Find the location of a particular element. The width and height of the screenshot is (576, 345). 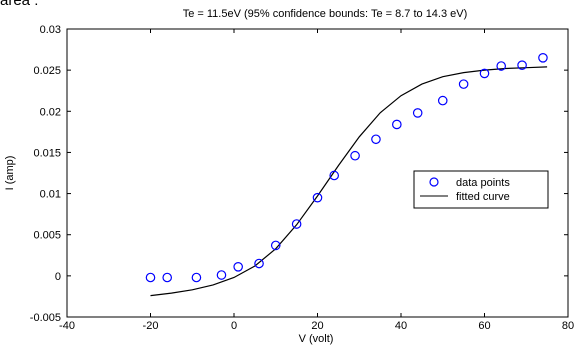

legend-marker-data-points is located at coordinates (434, 182).